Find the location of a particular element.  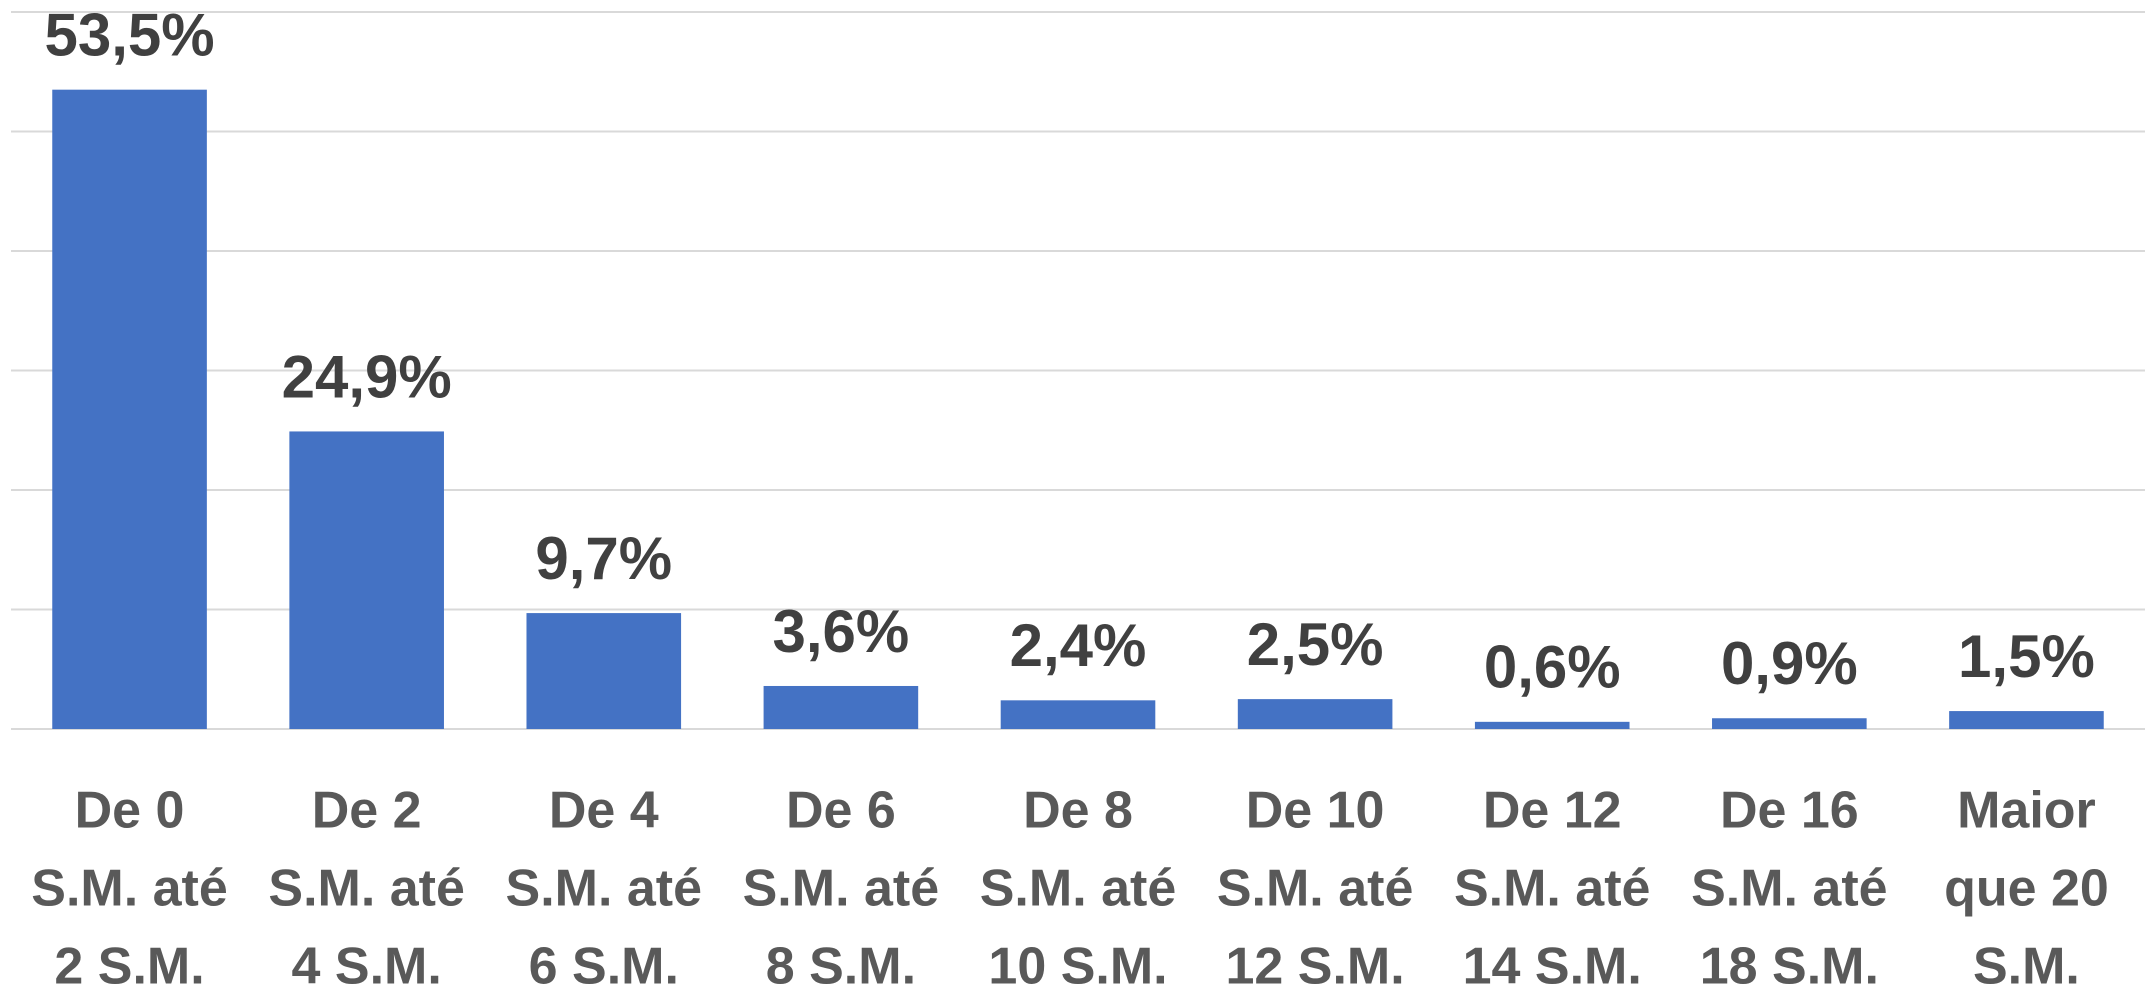

x-tick-label: que 20 is located at coordinates (2026, 889).